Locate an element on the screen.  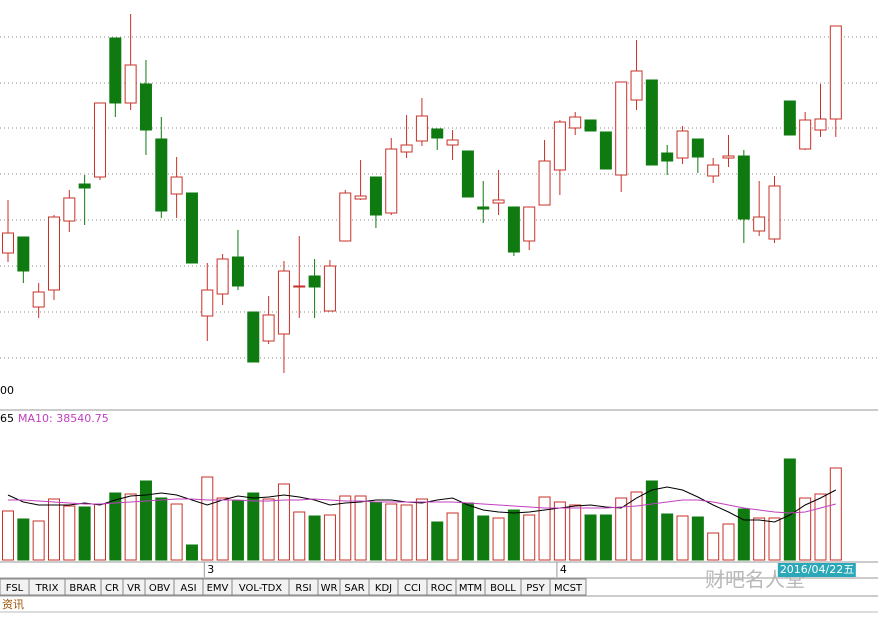
tab-label: VR is located at coordinates (134, 588).